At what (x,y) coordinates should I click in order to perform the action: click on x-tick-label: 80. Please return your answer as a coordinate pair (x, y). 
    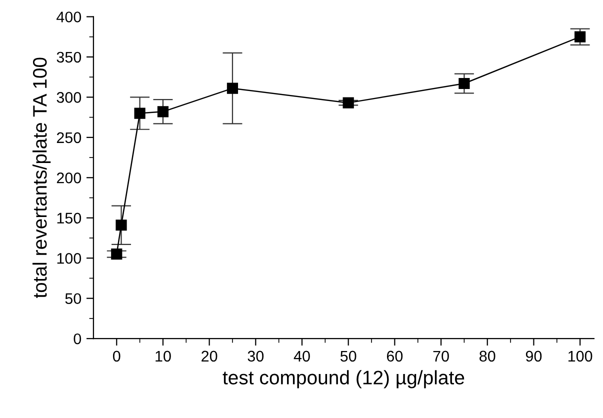
    Looking at the image, I should click on (488, 356).